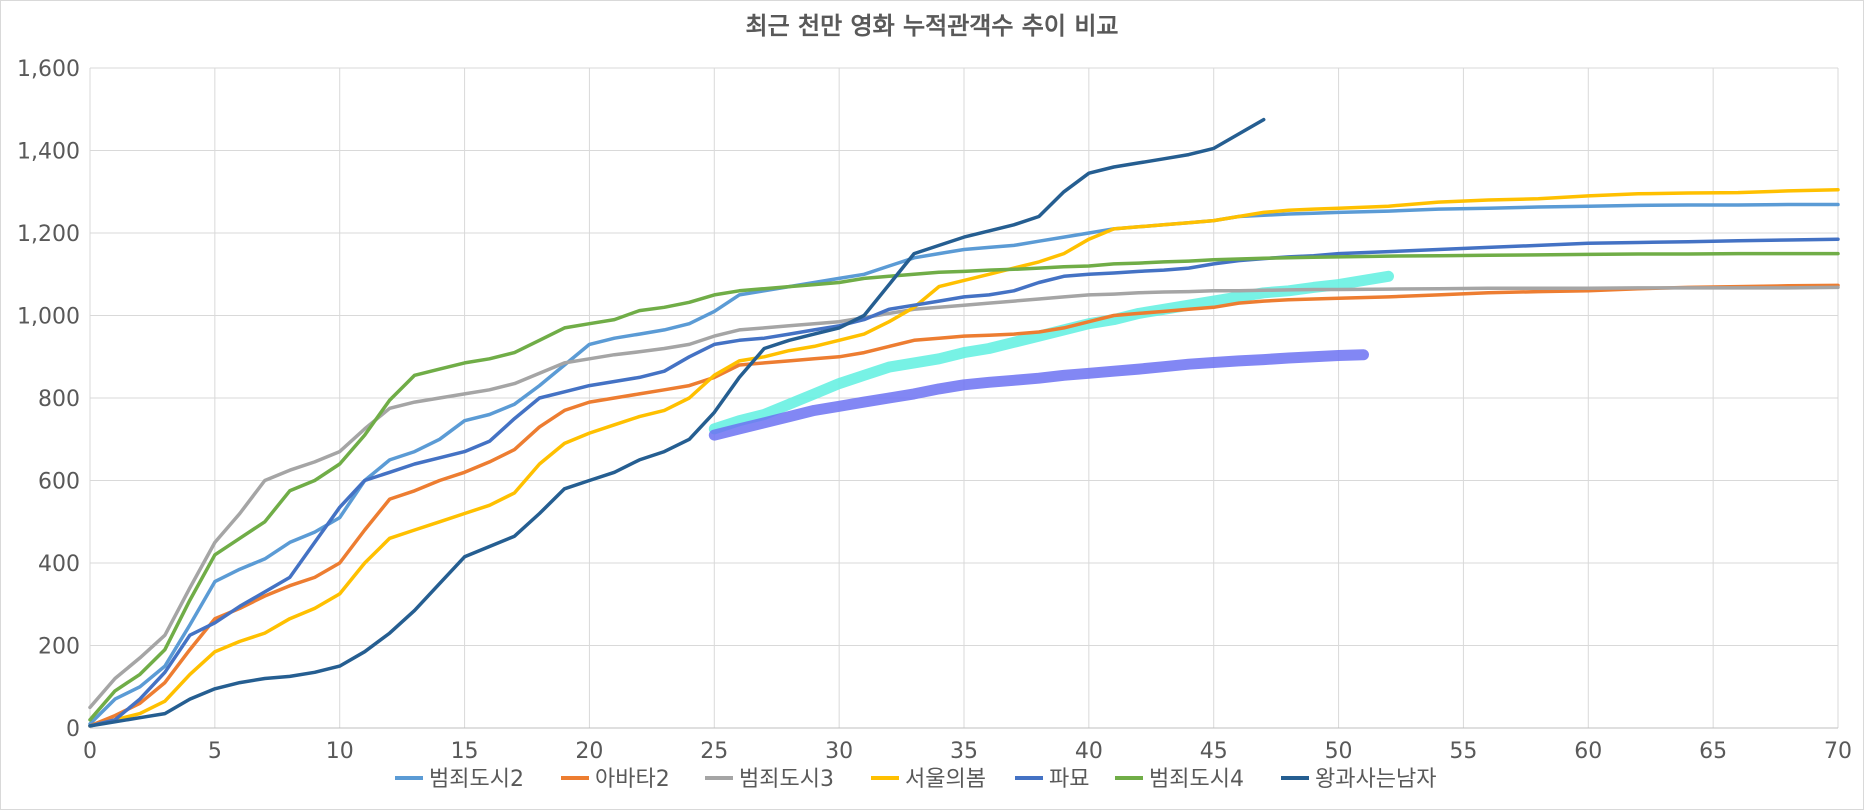  I want to click on x-tick-label: 40, so click(1089, 751).